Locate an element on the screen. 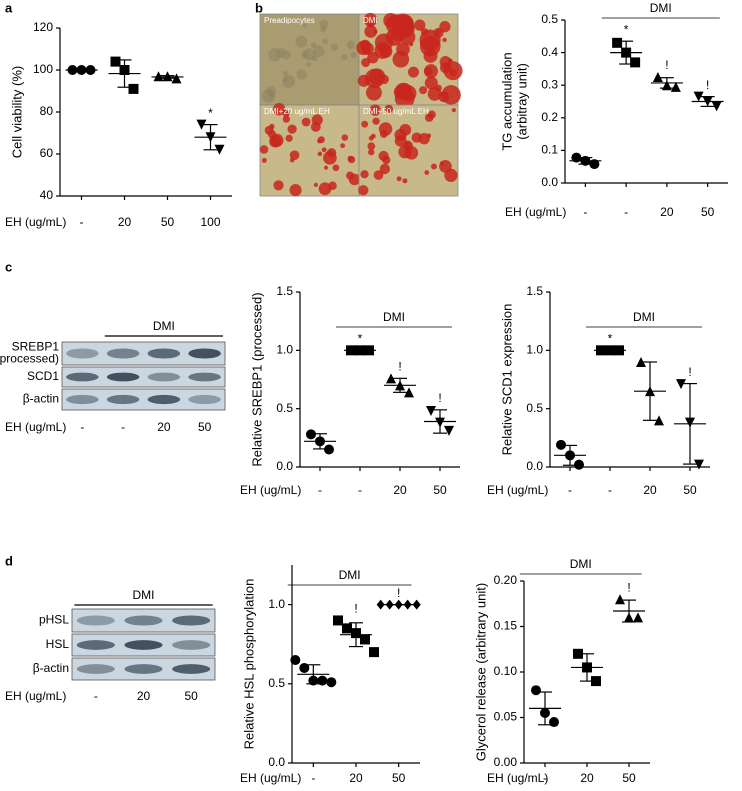 The height and width of the screenshot is (791, 742). y-axis-label: Cell viability (%) is located at coordinates (16, 112).